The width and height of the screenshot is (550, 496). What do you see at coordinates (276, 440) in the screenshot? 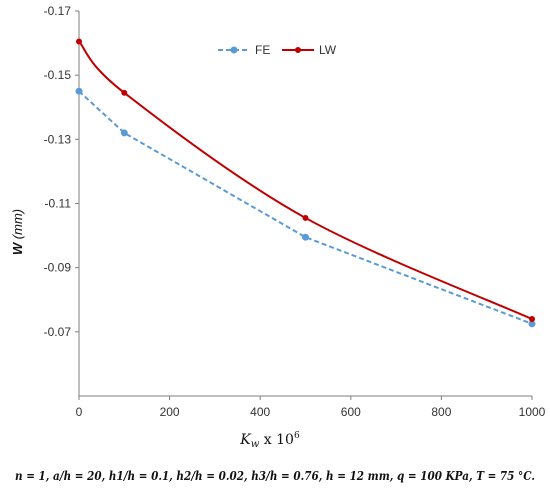
I see `x-axis-title-mid: x 10` at bounding box center [276, 440].